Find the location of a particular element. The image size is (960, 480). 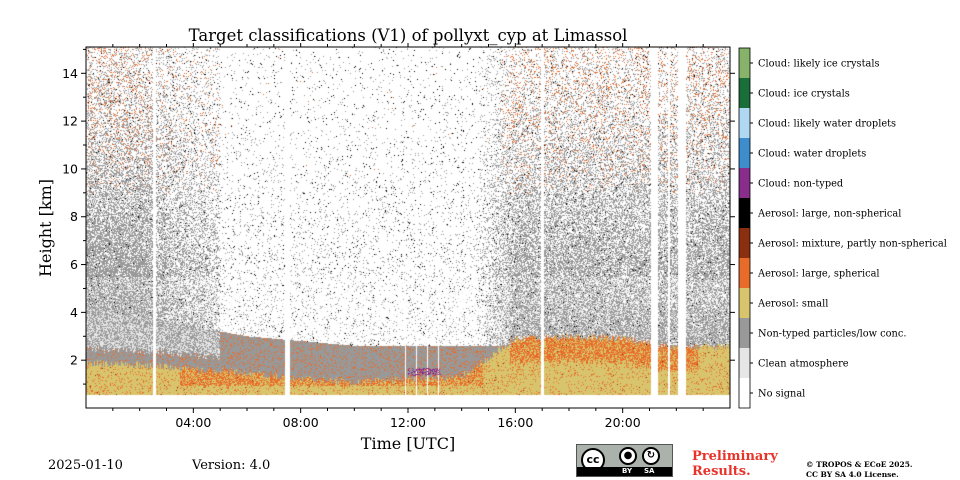

preliminary-line-1: Preliminary is located at coordinates (735, 456).